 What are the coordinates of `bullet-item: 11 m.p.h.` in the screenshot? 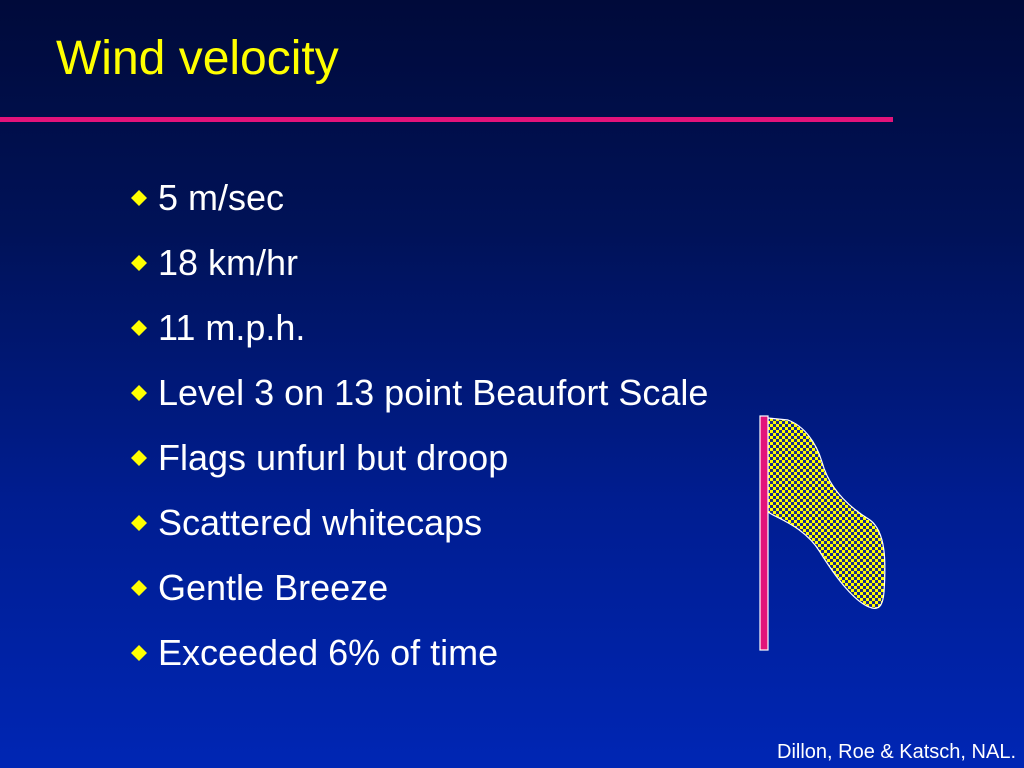 It's located at (416, 327).